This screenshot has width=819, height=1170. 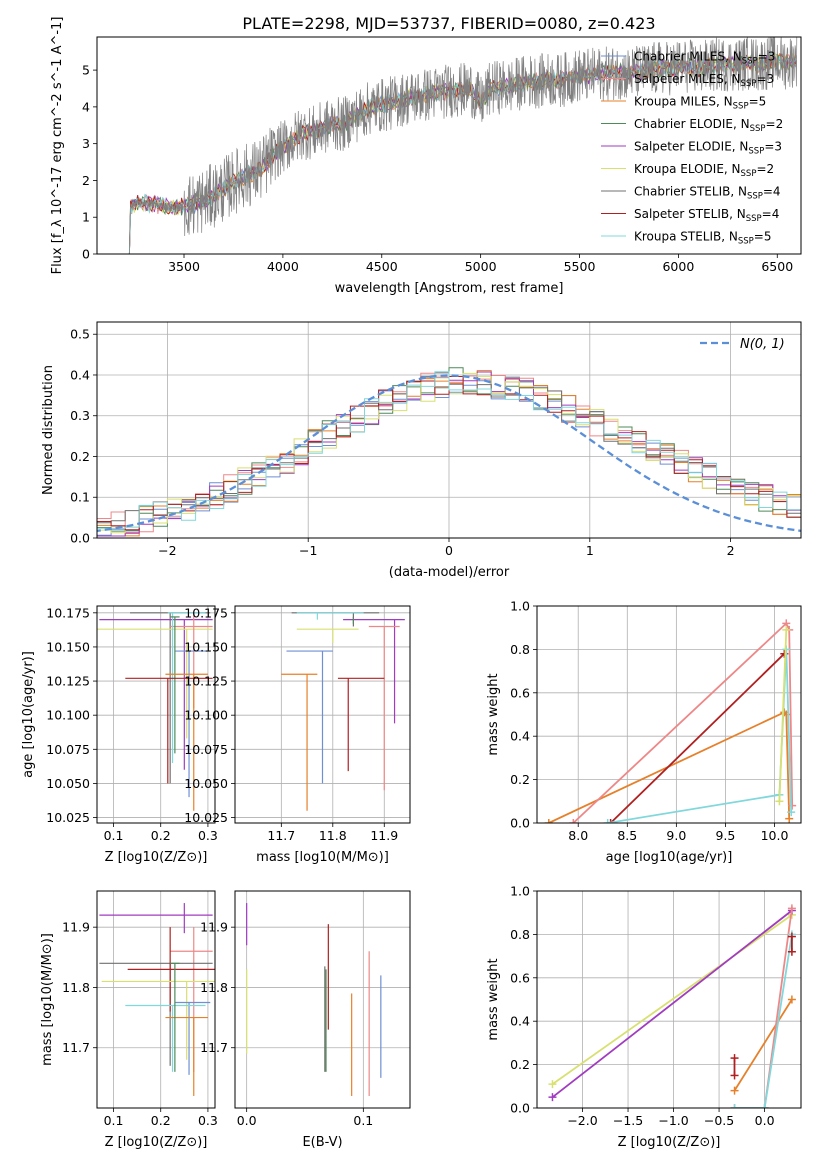 I want to click on legend-item: Salpeter STELIB, NSSP=4, so click(x=690, y=215).